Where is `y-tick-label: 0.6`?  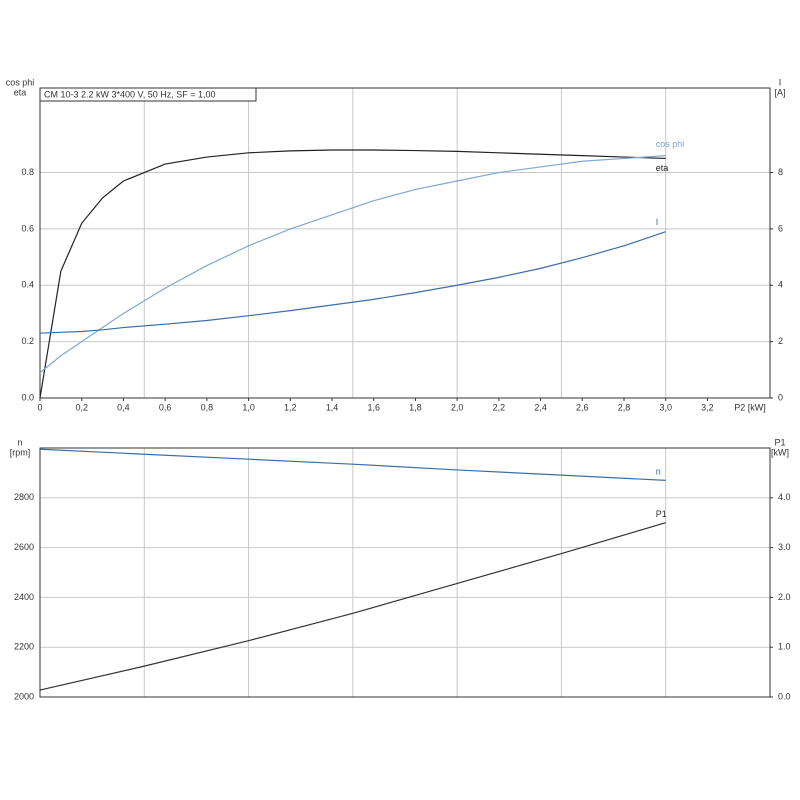
y-tick-label: 0.6 is located at coordinates (27, 228).